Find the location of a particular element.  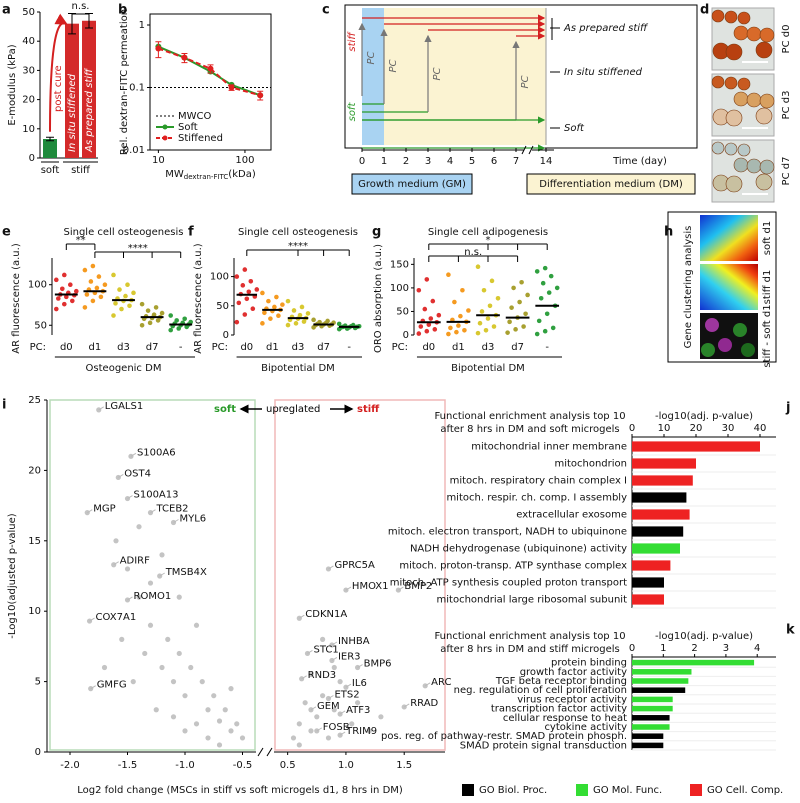

gene-label: COX7A1 is located at coordinates (116, 617).